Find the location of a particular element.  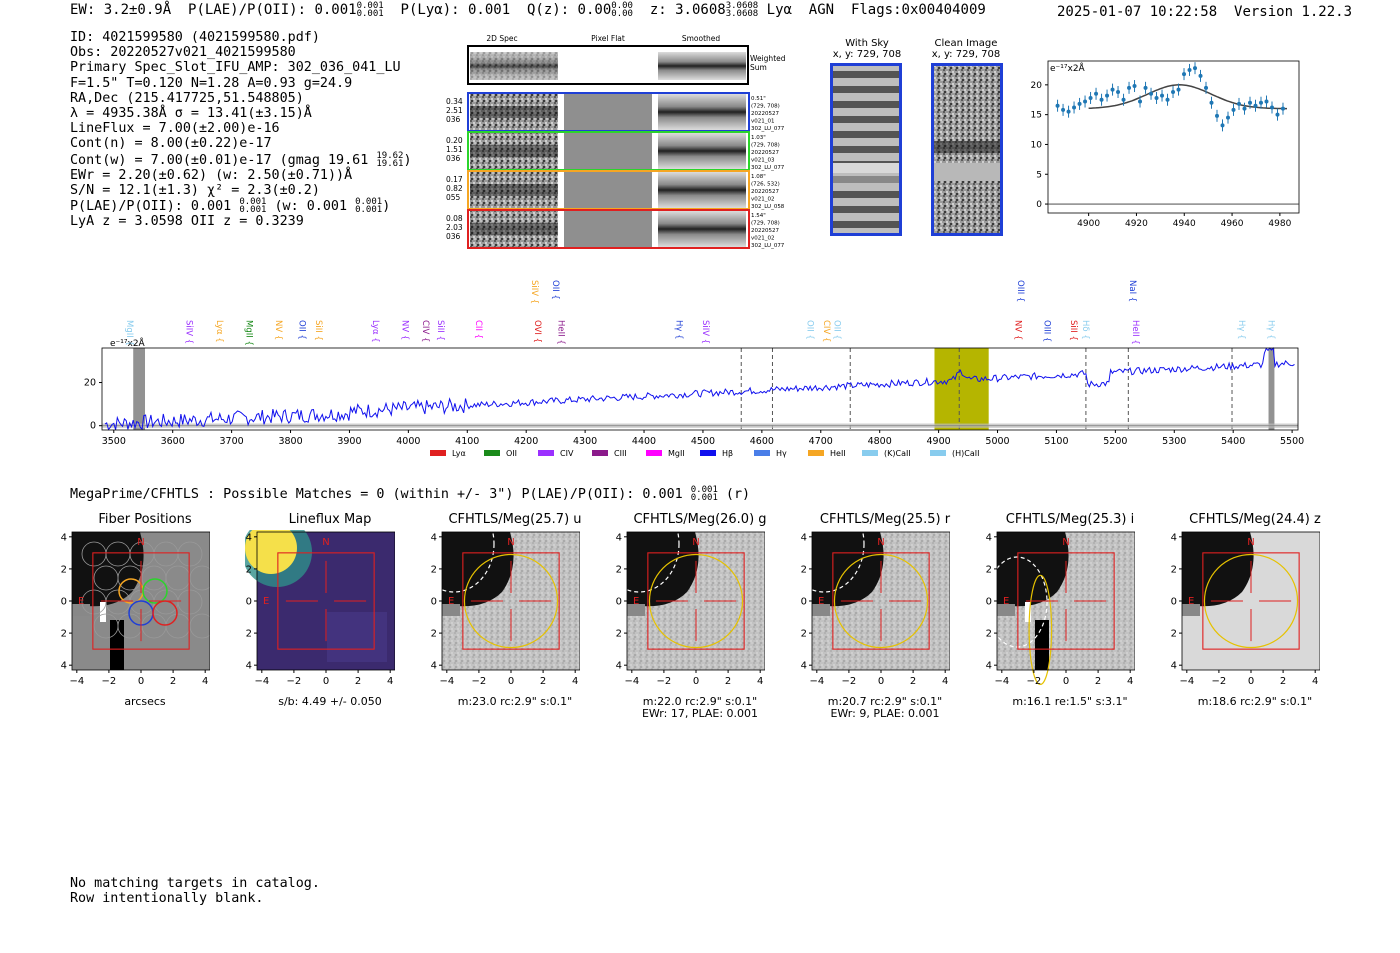

zoom-ytick: 15 is located at coordinates (1036, 116).